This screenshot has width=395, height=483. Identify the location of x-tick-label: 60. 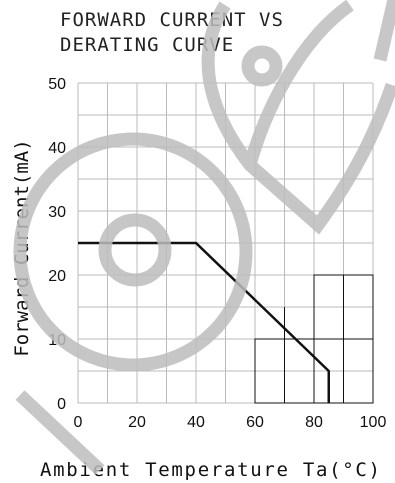
(255, 422).